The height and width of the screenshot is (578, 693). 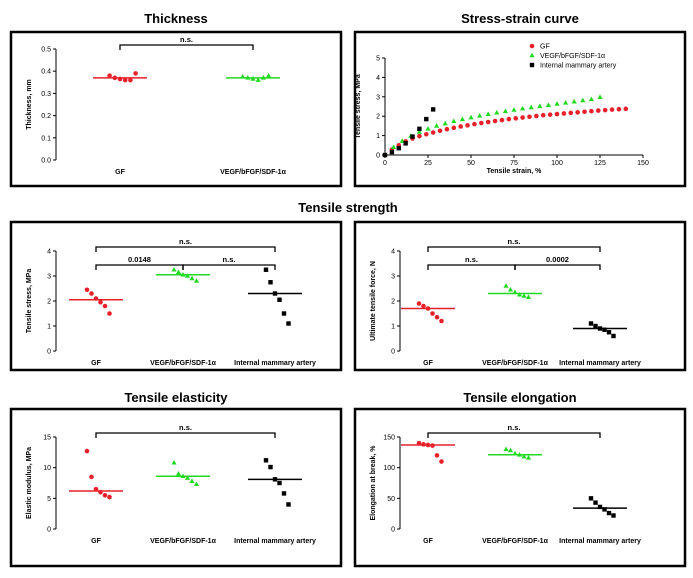 I want to click on x-tick-label: 50, so click(x=471, y=163).